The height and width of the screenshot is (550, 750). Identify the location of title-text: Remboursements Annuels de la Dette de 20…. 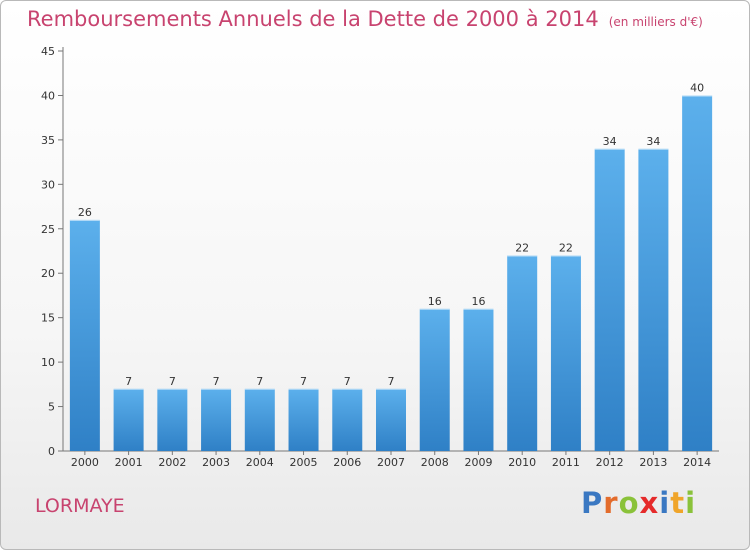
(313, 19).